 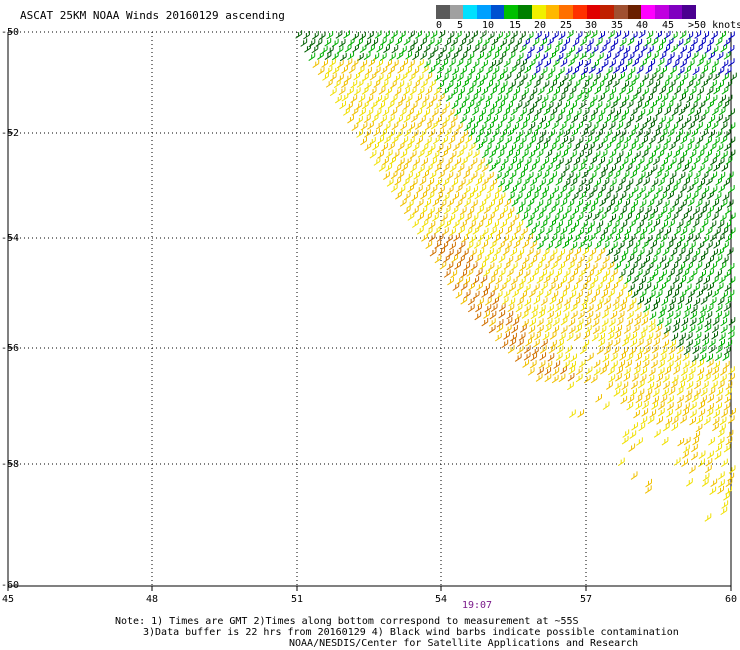 I want to click on legend-swatch, so click(x=566, y=12).